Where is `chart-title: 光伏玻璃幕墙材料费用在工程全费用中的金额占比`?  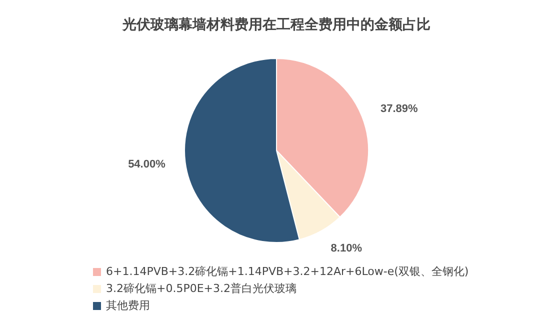
chart-title: 光伏玻璃幕墙材料费用在工程全费用中的金额占比 is located at coordinates (276, 25).